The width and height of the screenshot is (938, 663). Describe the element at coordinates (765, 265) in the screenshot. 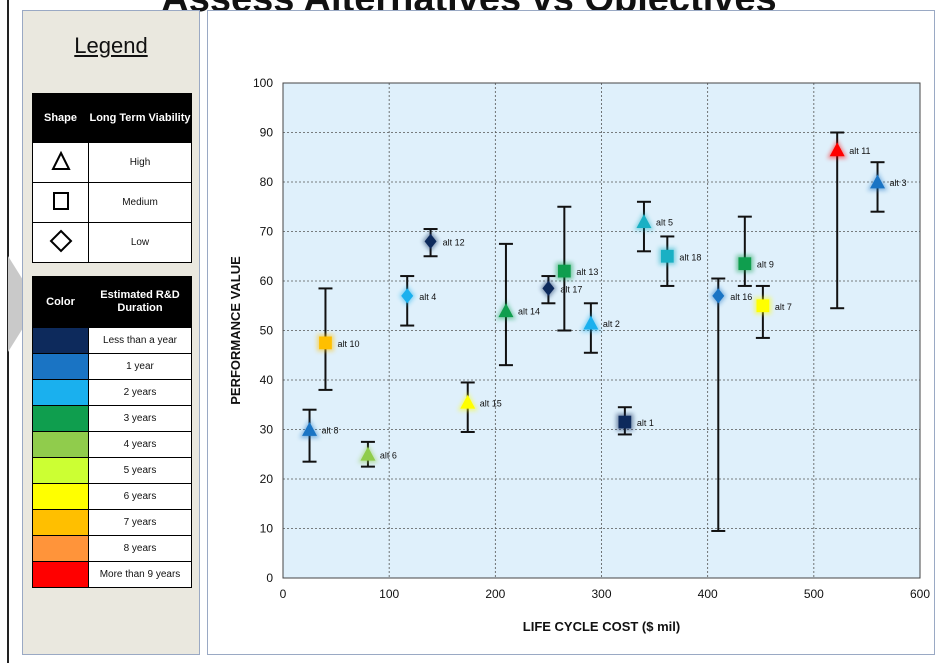

I see `data-label: alt 9` at that location.